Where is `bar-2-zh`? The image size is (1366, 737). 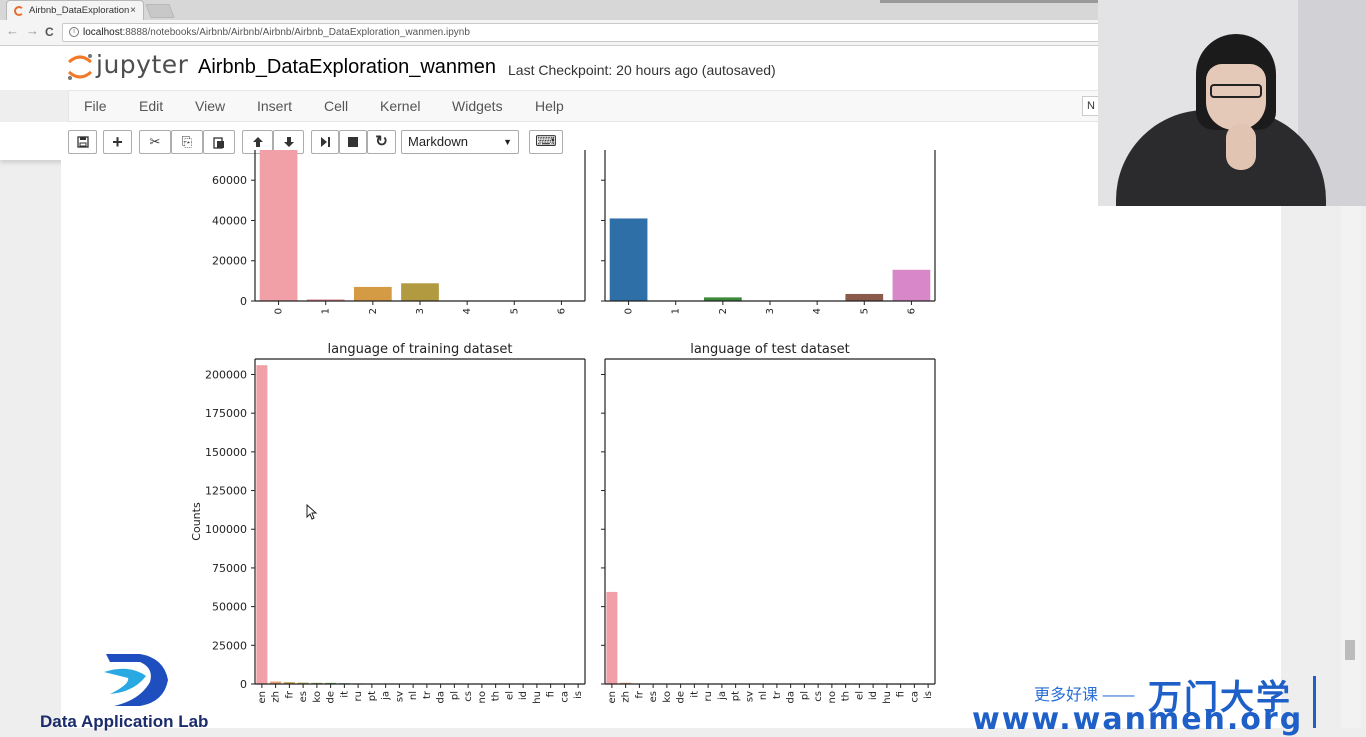
bar-2-zh is located at coordinates (276, 682).